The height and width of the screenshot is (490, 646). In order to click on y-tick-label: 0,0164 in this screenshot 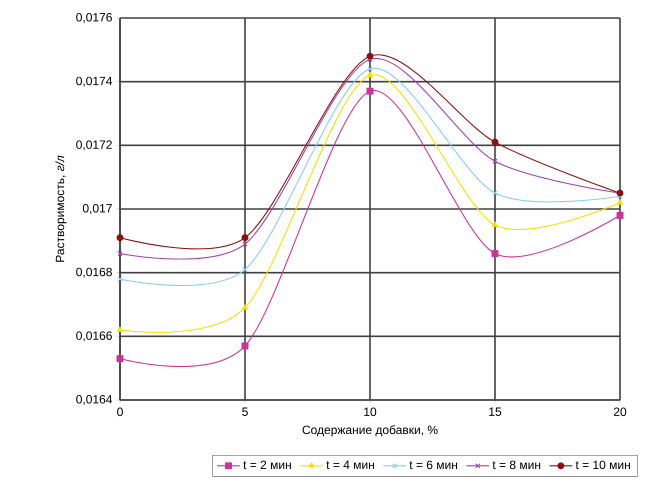, I will do `click(94, 400)`.